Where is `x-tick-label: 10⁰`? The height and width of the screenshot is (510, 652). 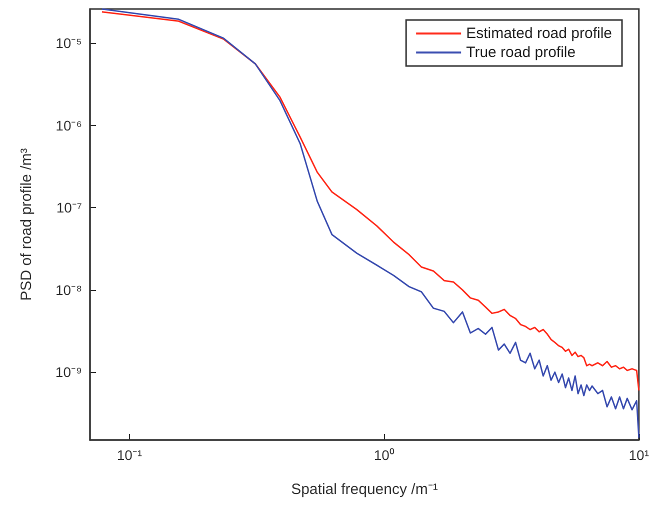
x-tick-label: 10⁰ is located at coordinates (384, 455).